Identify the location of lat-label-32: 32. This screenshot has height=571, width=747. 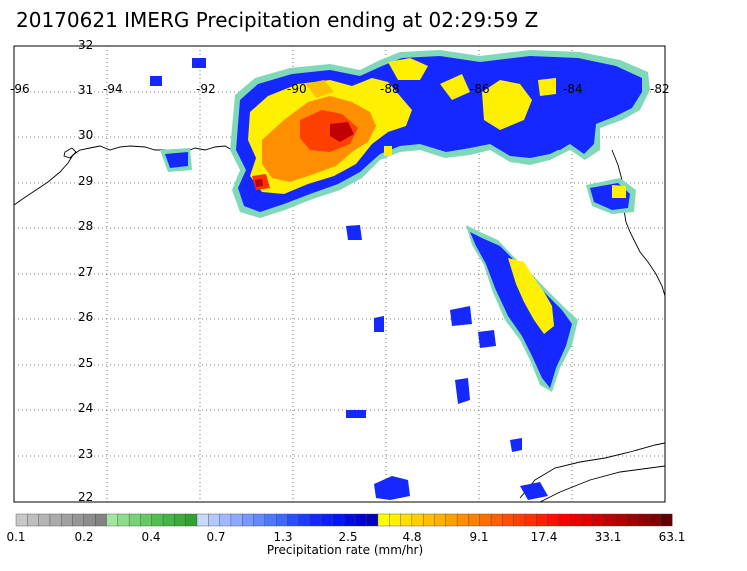
(86, 45).